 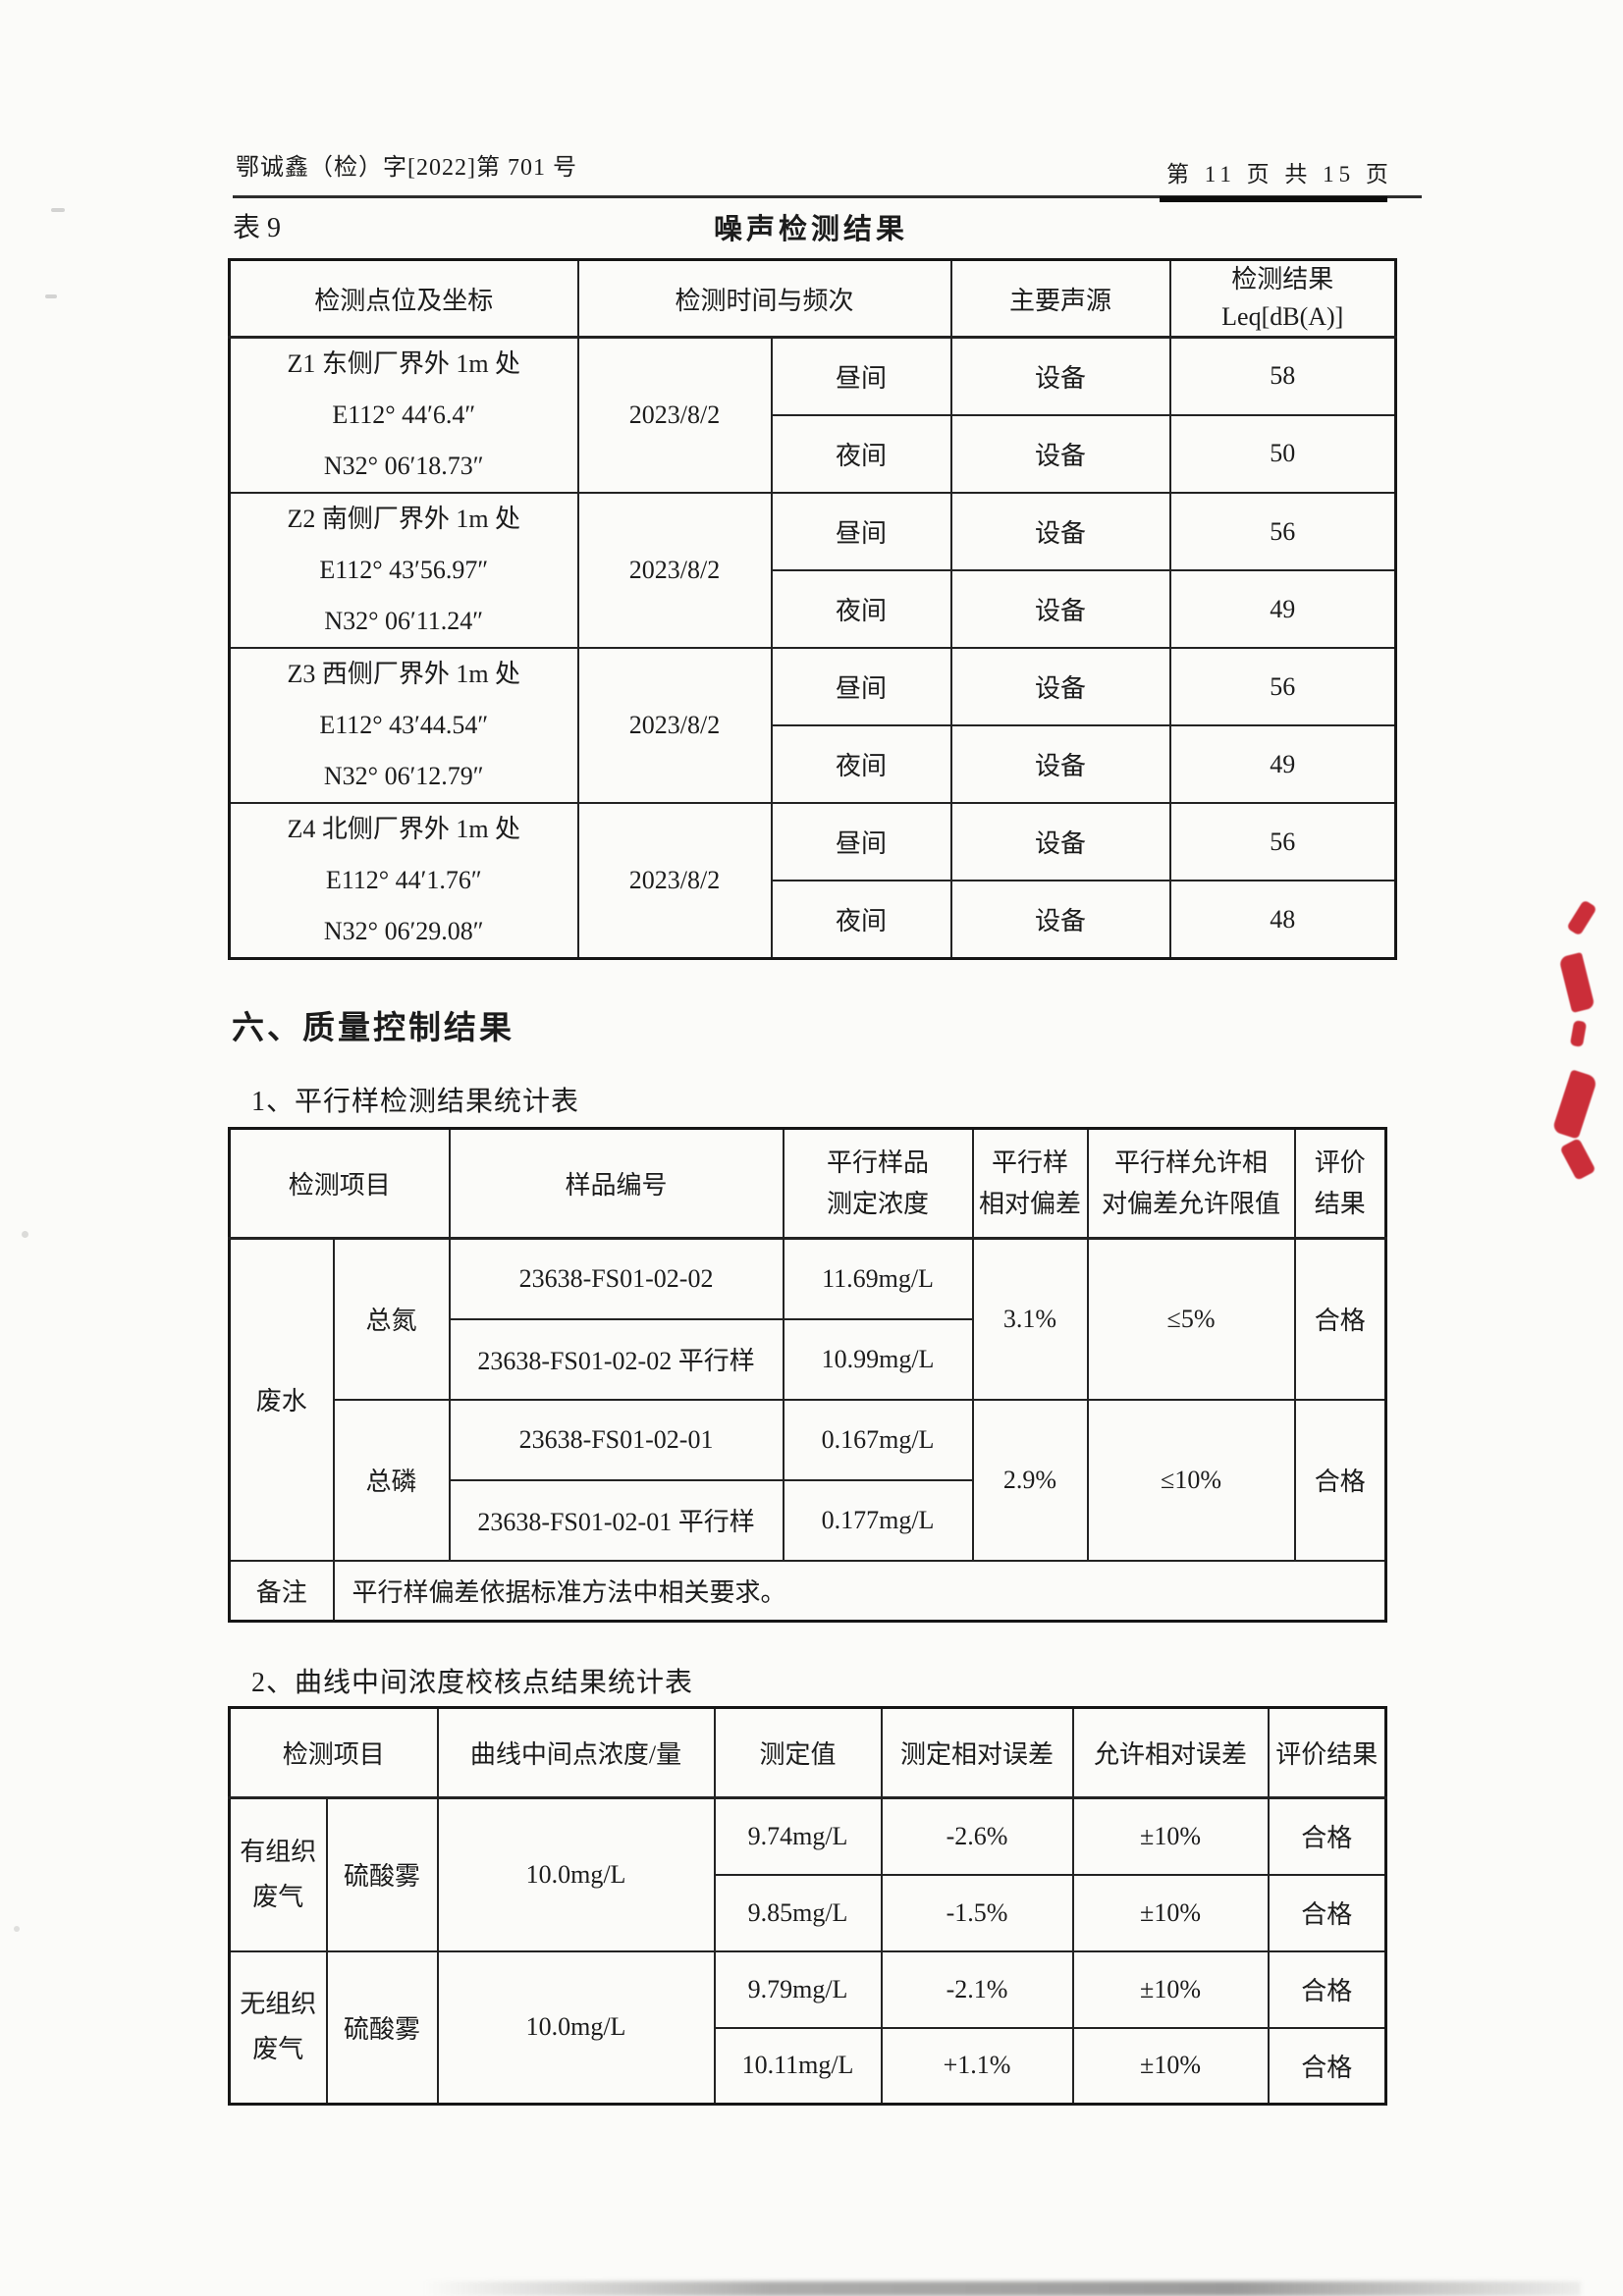 I want to click on col-header-evaluation: 评价 结果, so click(x=1340, y=1183).